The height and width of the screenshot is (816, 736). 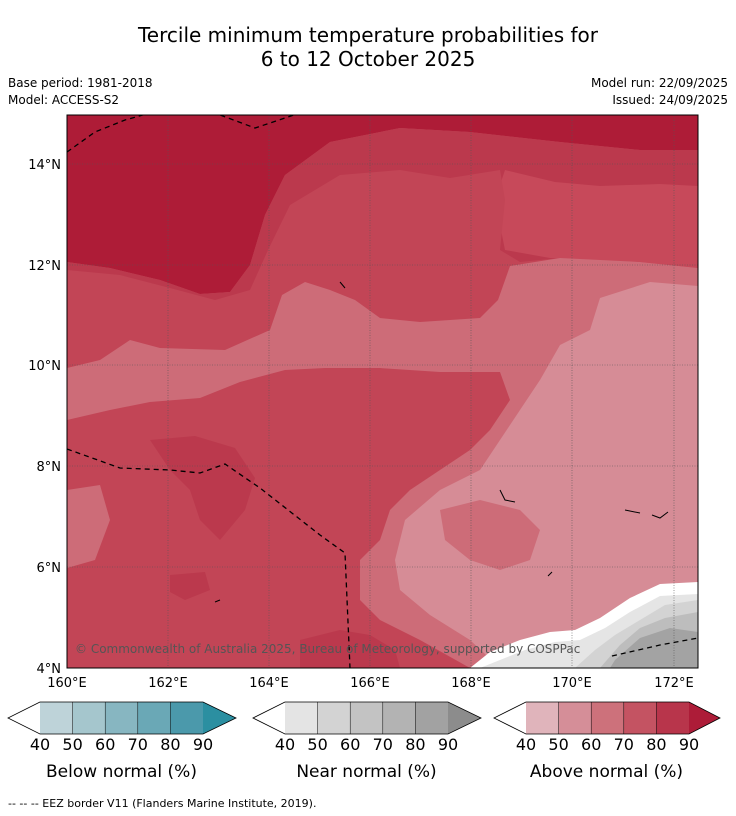 What do you see at coordinates (80, 83) in the screenshot?
I see `base-period: Base period: 1981-2018` at bounding box center [80, 83].